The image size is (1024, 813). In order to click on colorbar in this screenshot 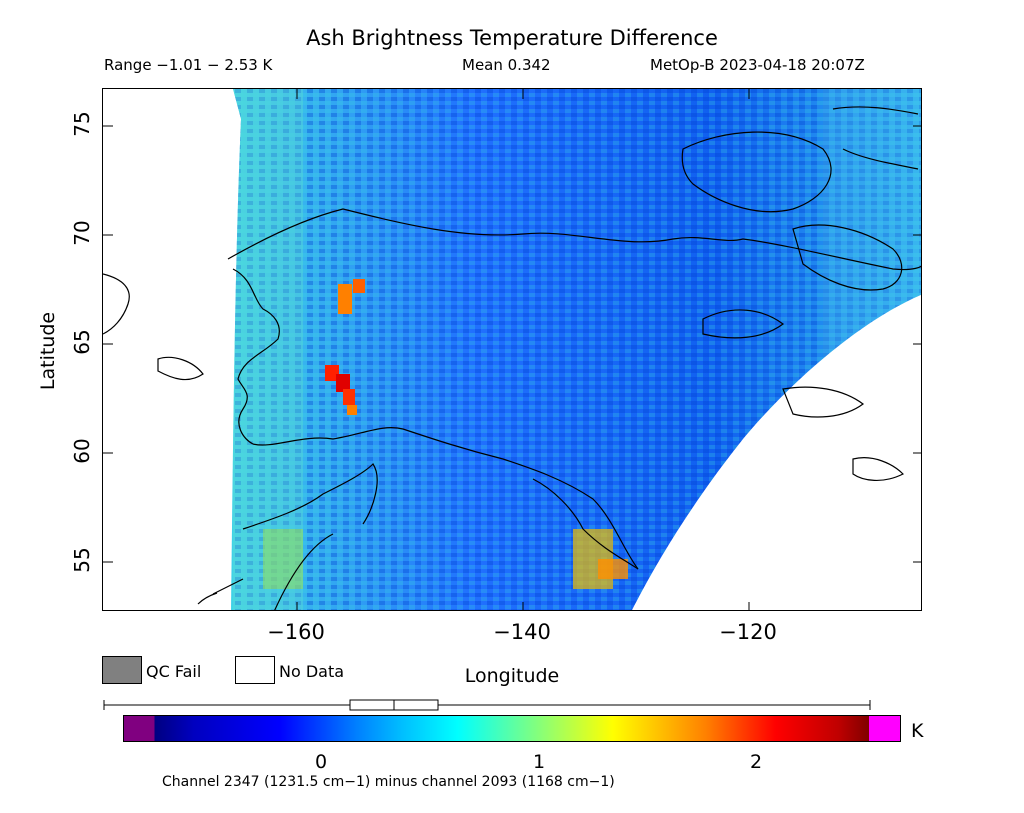, I will do `click(512, 728)`.